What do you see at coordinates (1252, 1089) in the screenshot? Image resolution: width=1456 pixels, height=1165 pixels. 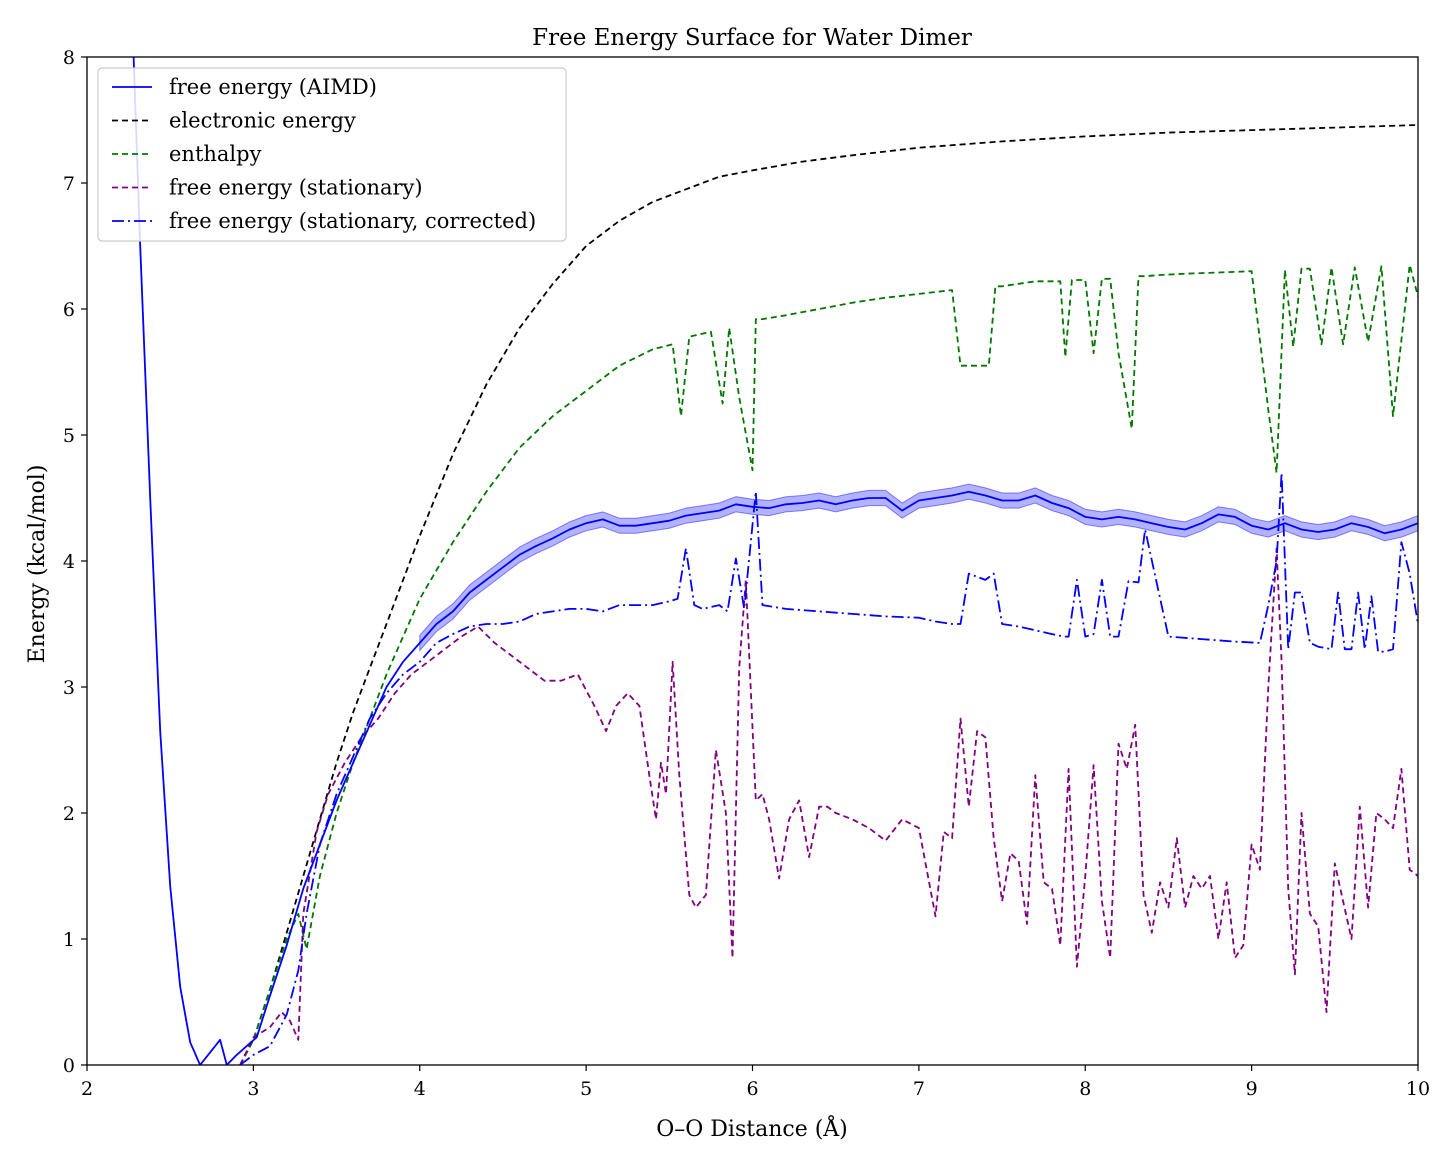 I see `x-tick-label: 9` at bounding box center [1252, 1089].